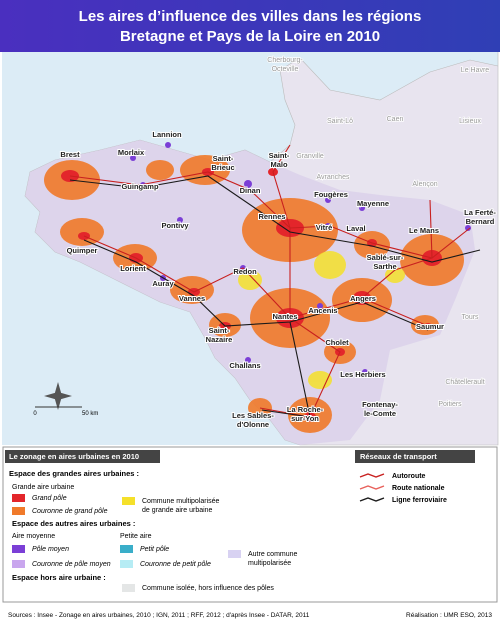  What do you see at coordinates (90, 414) in the screenshot?
I see `scale-label: 50 km` at bounding box center [90, 414].